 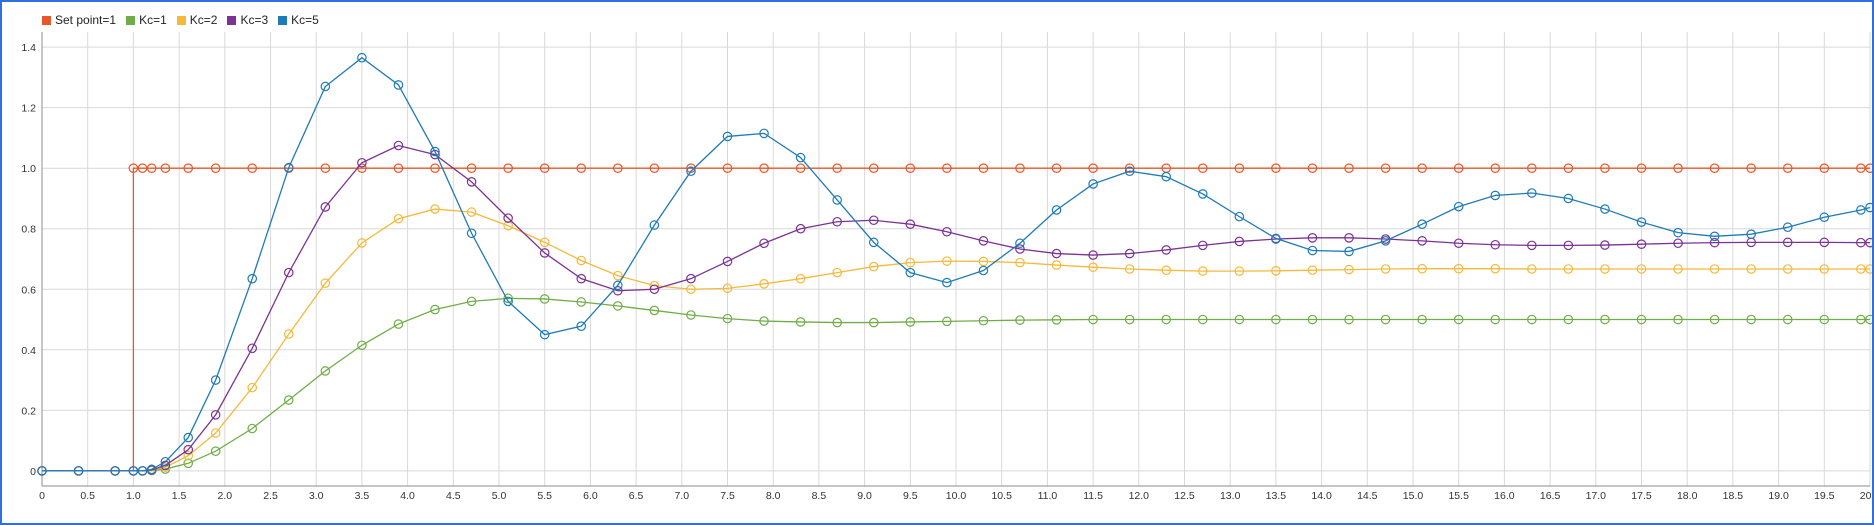 I want to click on legend-item: Kc=5, so click(x=298, y=20).